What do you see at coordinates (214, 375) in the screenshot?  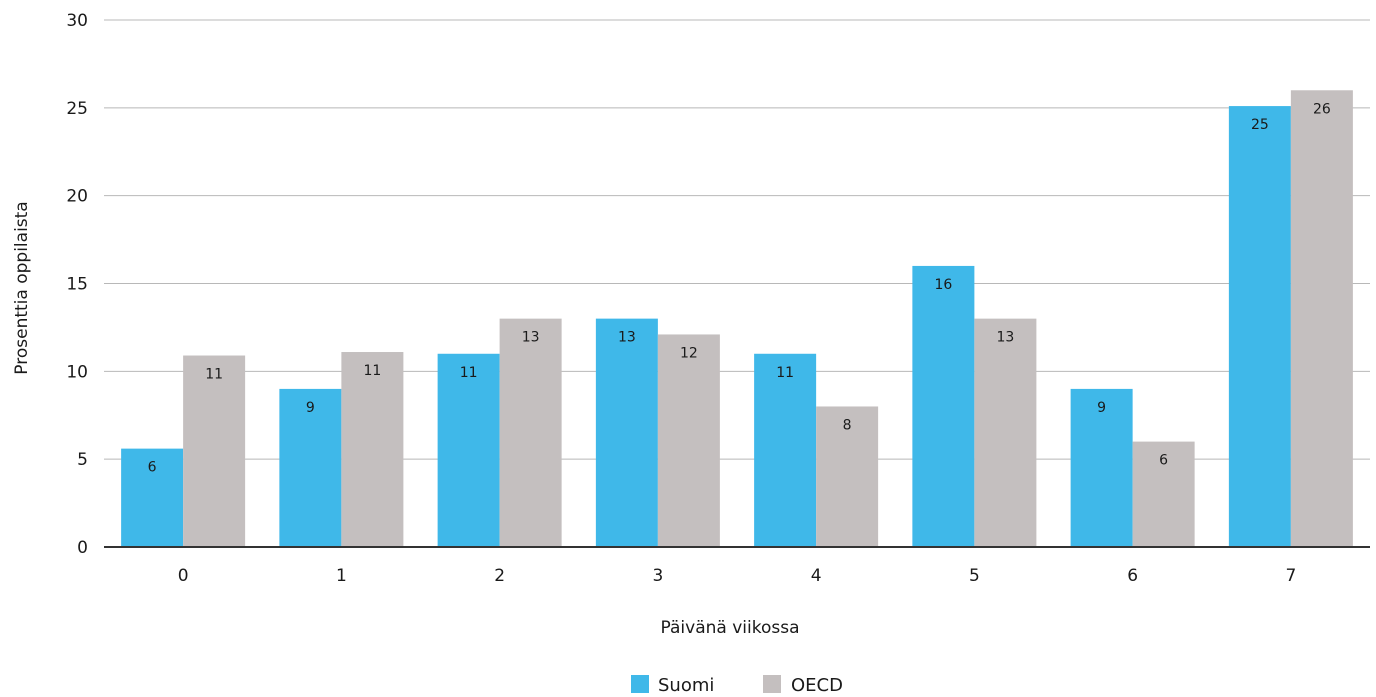 I see `bar-label-oecd-0: 11` at bounding box center [214, 375].